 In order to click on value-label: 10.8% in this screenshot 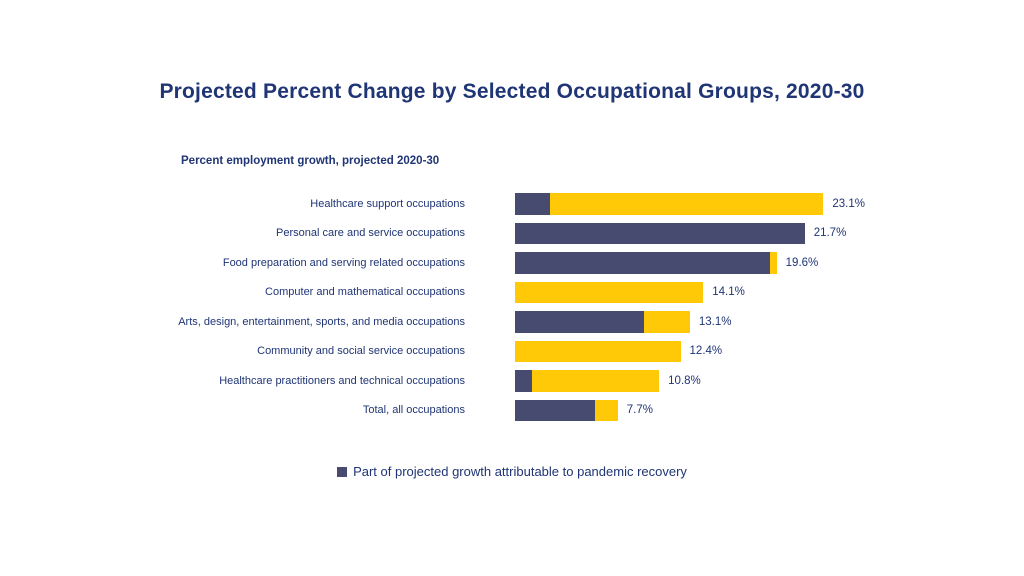, I will do `click(684, 380)`.